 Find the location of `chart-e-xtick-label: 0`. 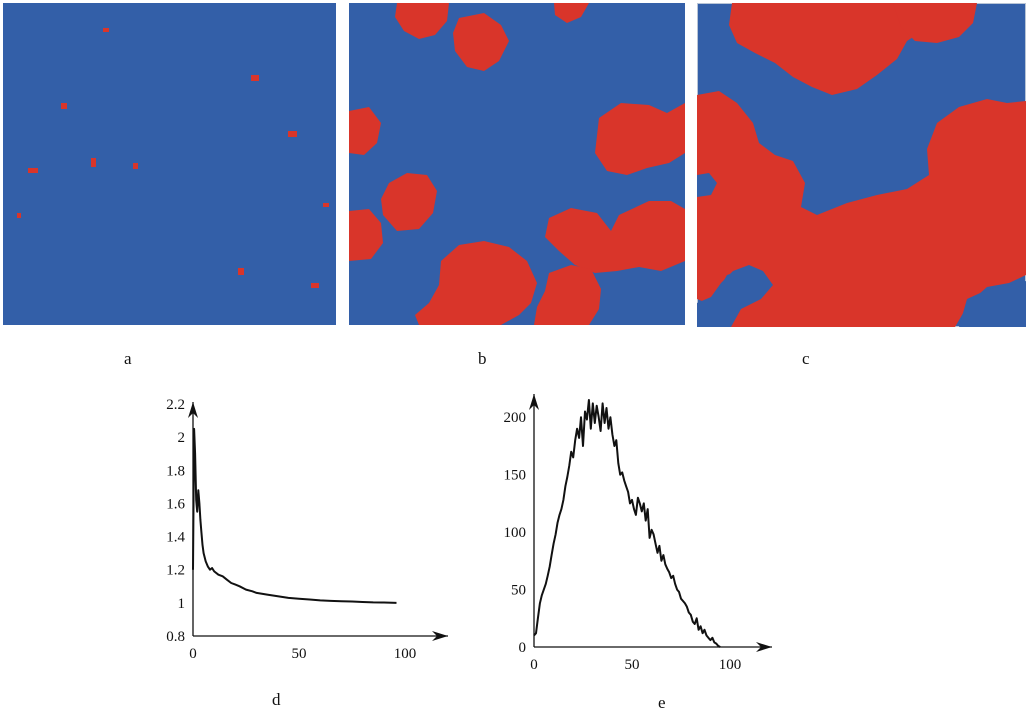

chart-e-xtick-label: 0 is located at coordinates (534, 664).